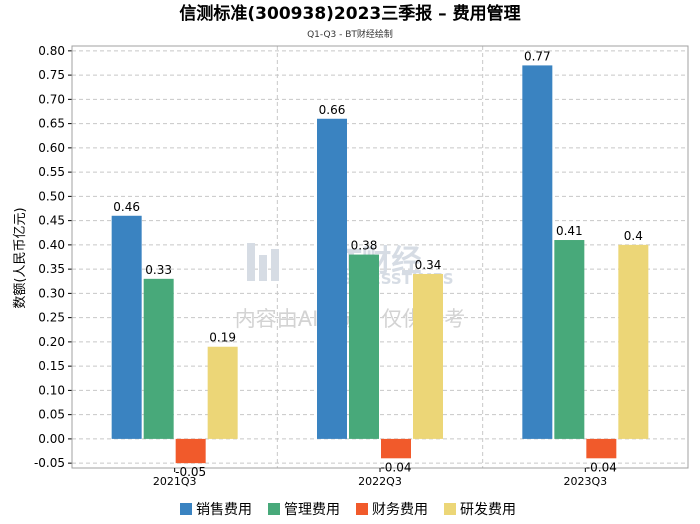 This screenshot has height=524, width=700. I want to click on chart-subtitle: Q1-Q3 - BT财经绘制, so click(350, 34).